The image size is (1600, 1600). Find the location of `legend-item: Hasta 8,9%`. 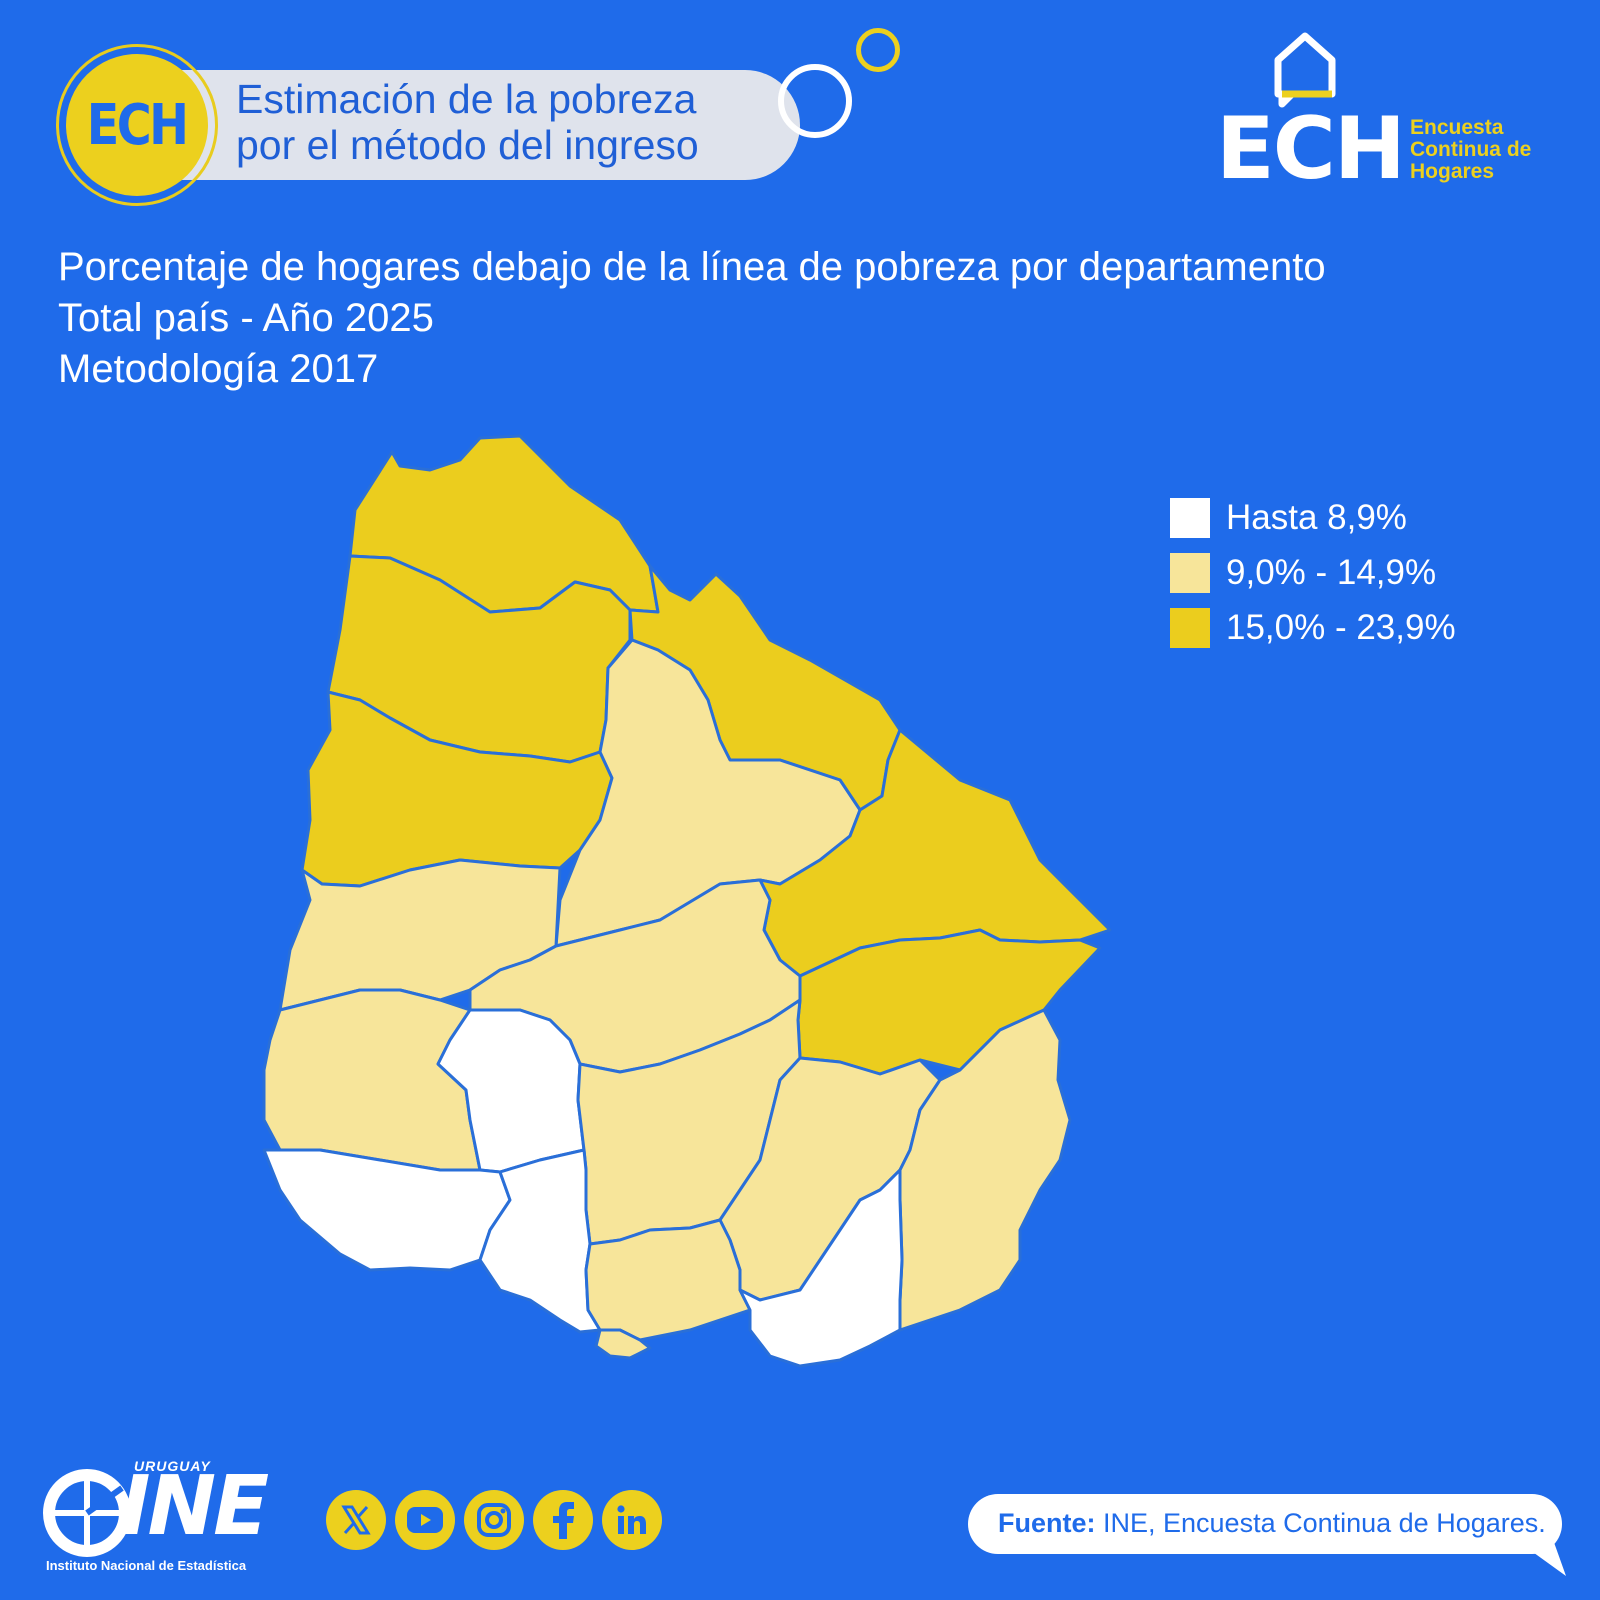

legend-item: Hasta 8,9% is located at coordinates (1313, 517).